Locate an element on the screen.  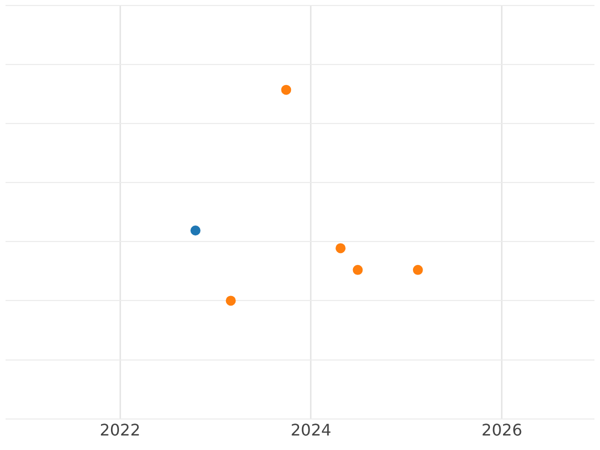
x-tick-label: 2022 is located at coordinates (120, 430).